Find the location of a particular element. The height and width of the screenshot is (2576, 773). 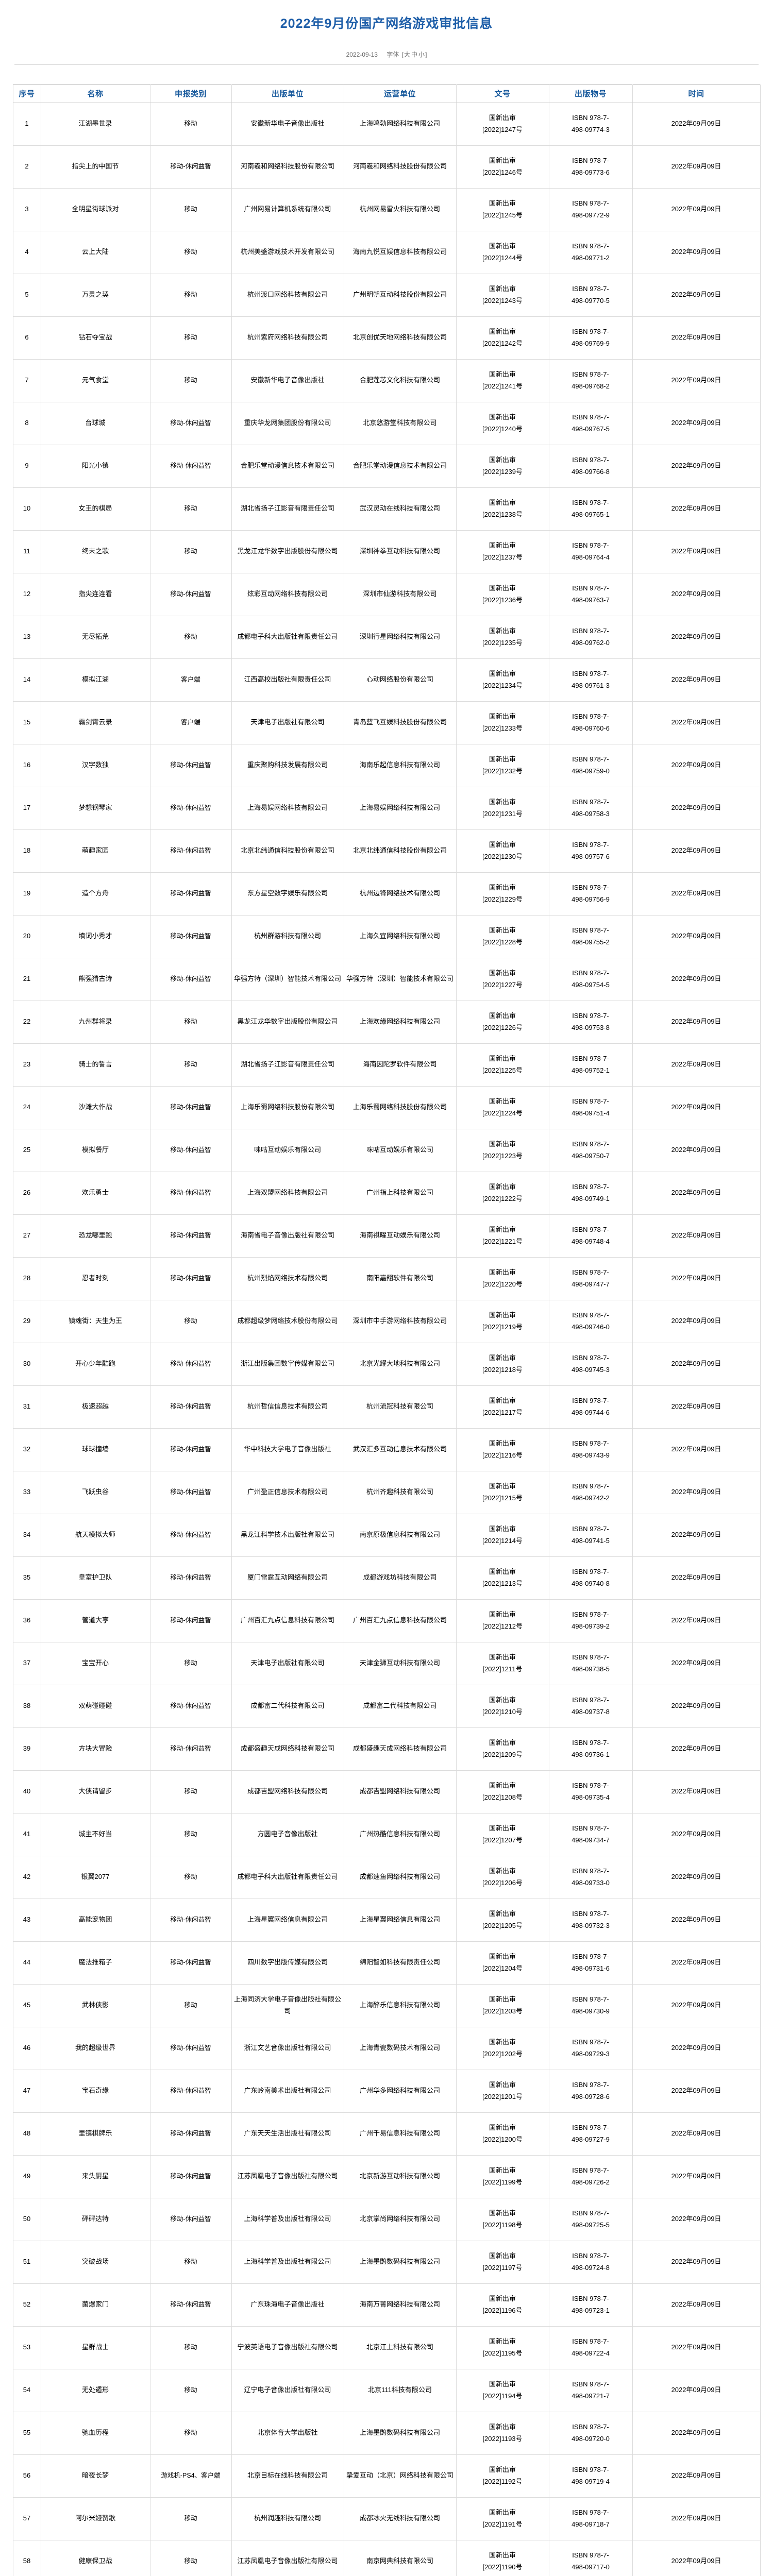

operating-unit: 挚爱互动（北京）网络科技有限公司 is located at coordinates (400, 2476).